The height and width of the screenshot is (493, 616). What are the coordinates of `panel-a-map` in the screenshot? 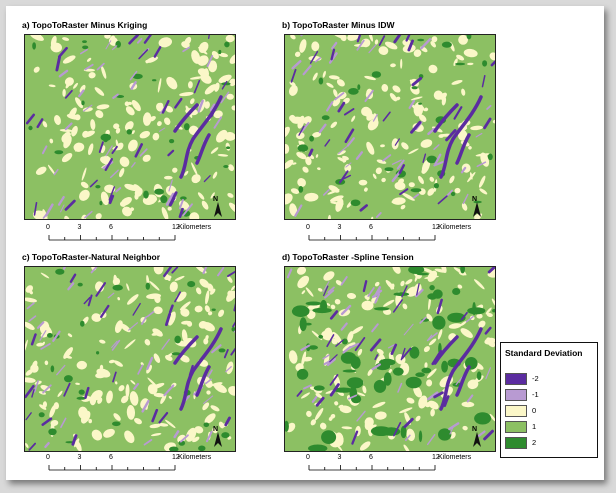 It's located at (130, 127).